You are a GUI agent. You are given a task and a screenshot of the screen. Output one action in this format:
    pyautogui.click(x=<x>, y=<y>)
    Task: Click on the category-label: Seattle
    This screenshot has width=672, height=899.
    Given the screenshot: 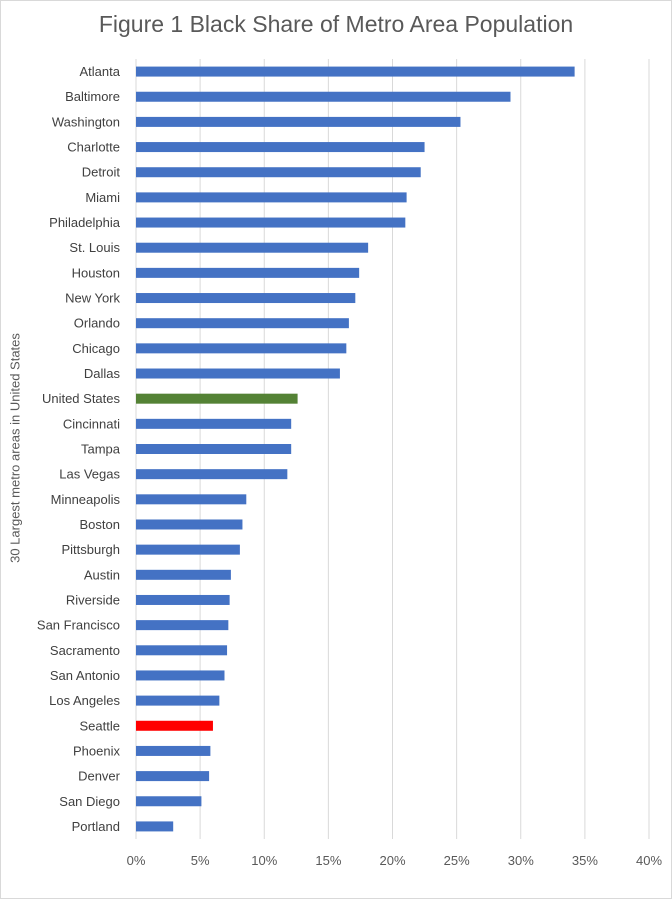 What is the action you would take?
    pyautogui.click(x=100, y=725)
    